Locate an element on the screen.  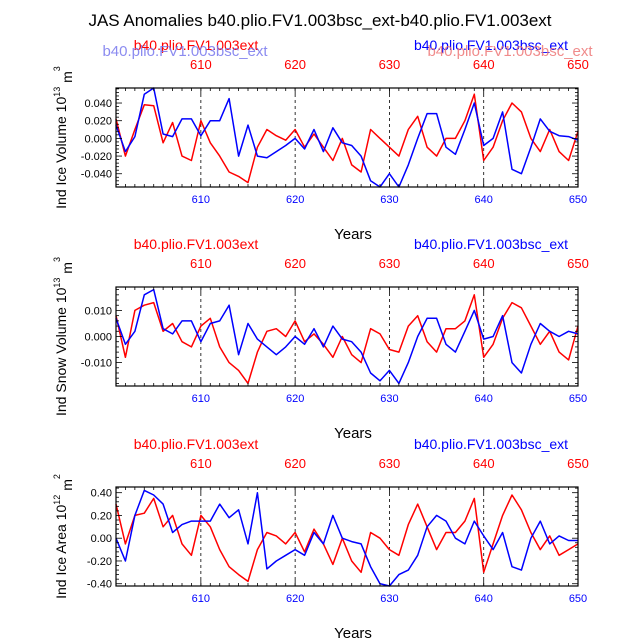
y-axis-title-part: Ind Snow Volume 10 is located at coordinates (61, 351).